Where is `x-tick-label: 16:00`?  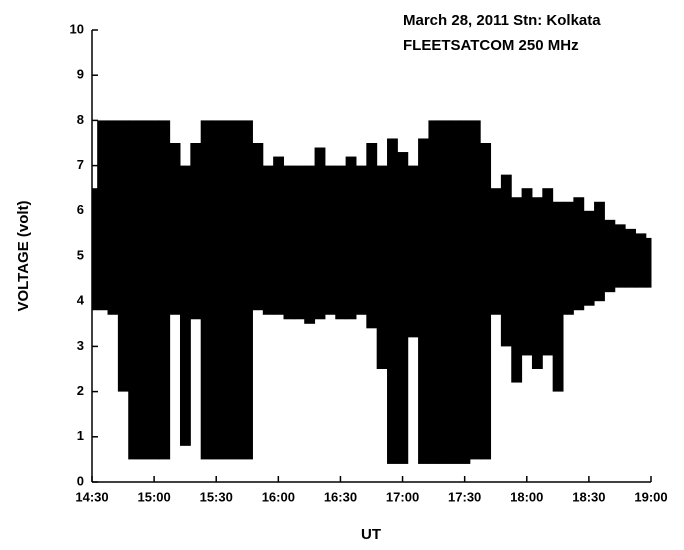
x-tick-label: 16:00 is located at coordinates (278, 496).